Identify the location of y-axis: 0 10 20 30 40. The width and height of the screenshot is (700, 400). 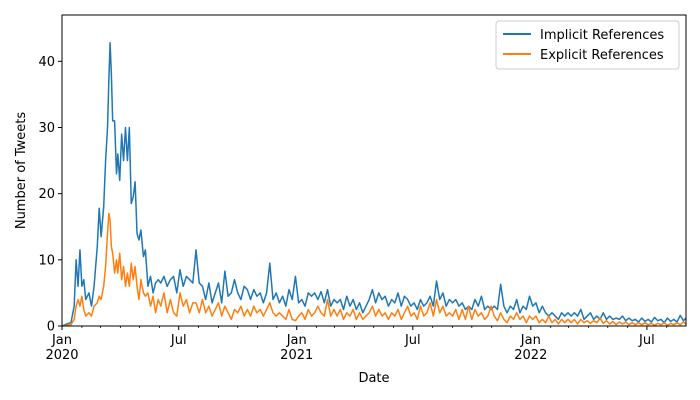
(50, 195).